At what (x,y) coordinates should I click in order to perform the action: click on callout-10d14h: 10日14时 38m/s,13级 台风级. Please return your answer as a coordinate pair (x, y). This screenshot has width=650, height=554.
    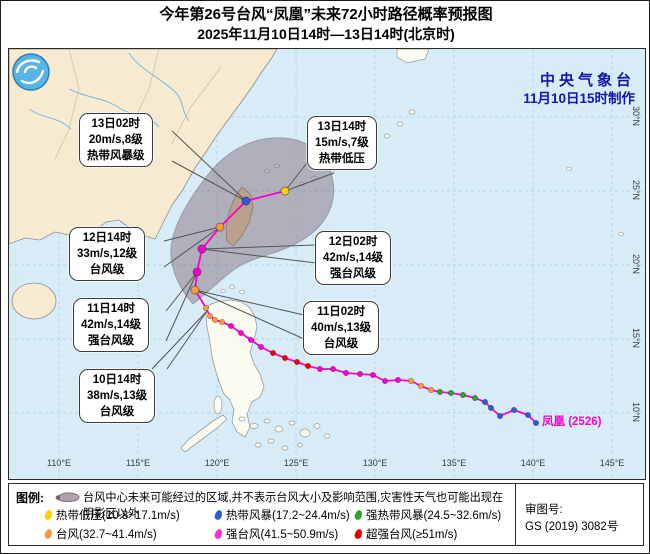
    Looking at the image, I should click on (117, 396).